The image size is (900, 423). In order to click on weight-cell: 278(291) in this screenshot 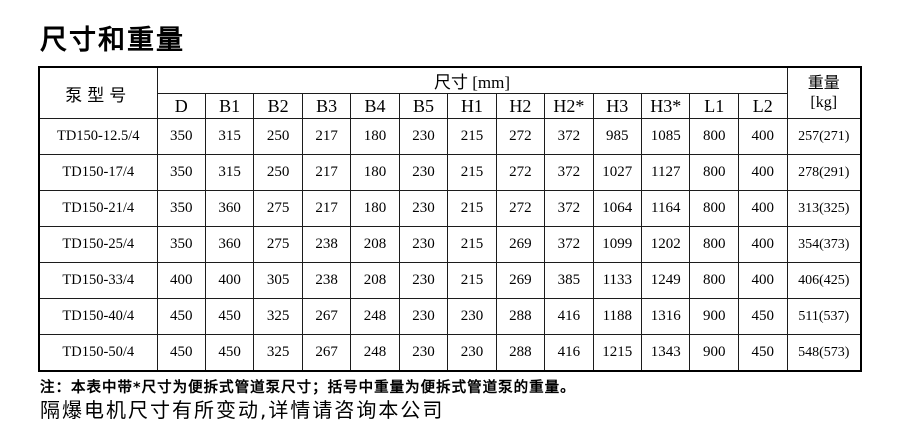, I will do `click(824, 172)`.